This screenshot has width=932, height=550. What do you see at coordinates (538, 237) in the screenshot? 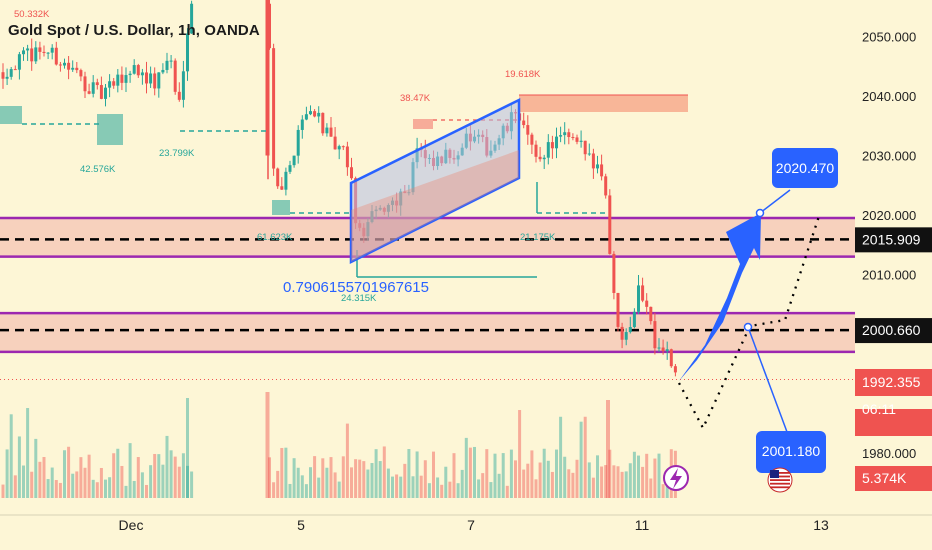
I see `volume-label: 21.175K` at bounding box center [538, 237].